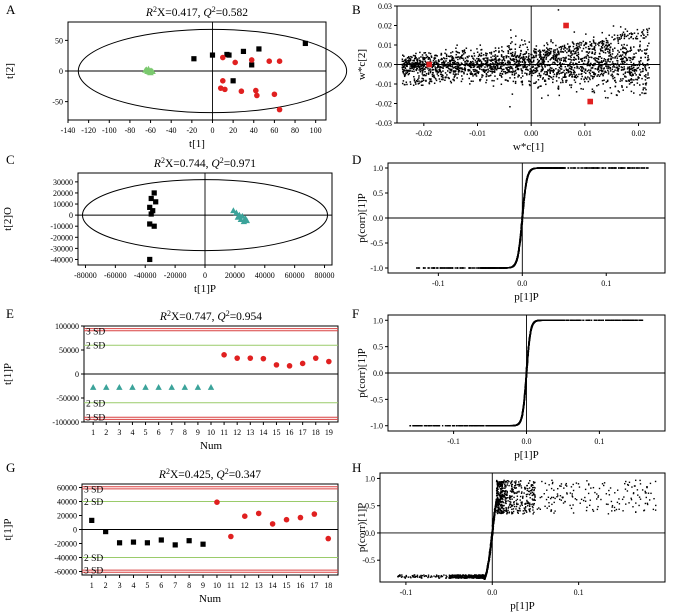  What do you see at coordinates (528, 147) in the screenshot?
I see `x-axis-label: w*c[1]` at bounding box center [528, 147].